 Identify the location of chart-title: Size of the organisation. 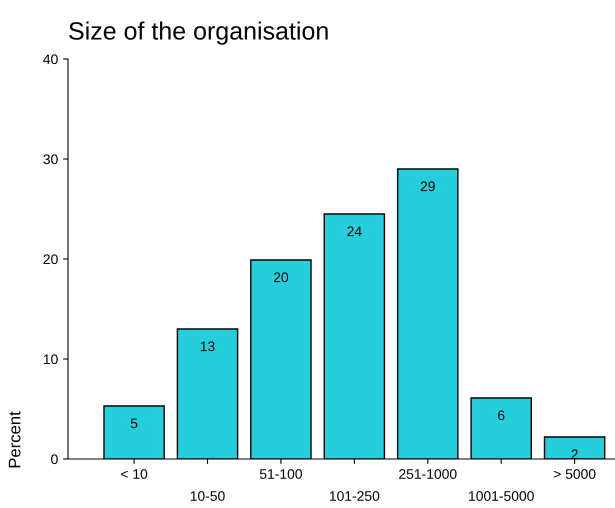
(198, 33).